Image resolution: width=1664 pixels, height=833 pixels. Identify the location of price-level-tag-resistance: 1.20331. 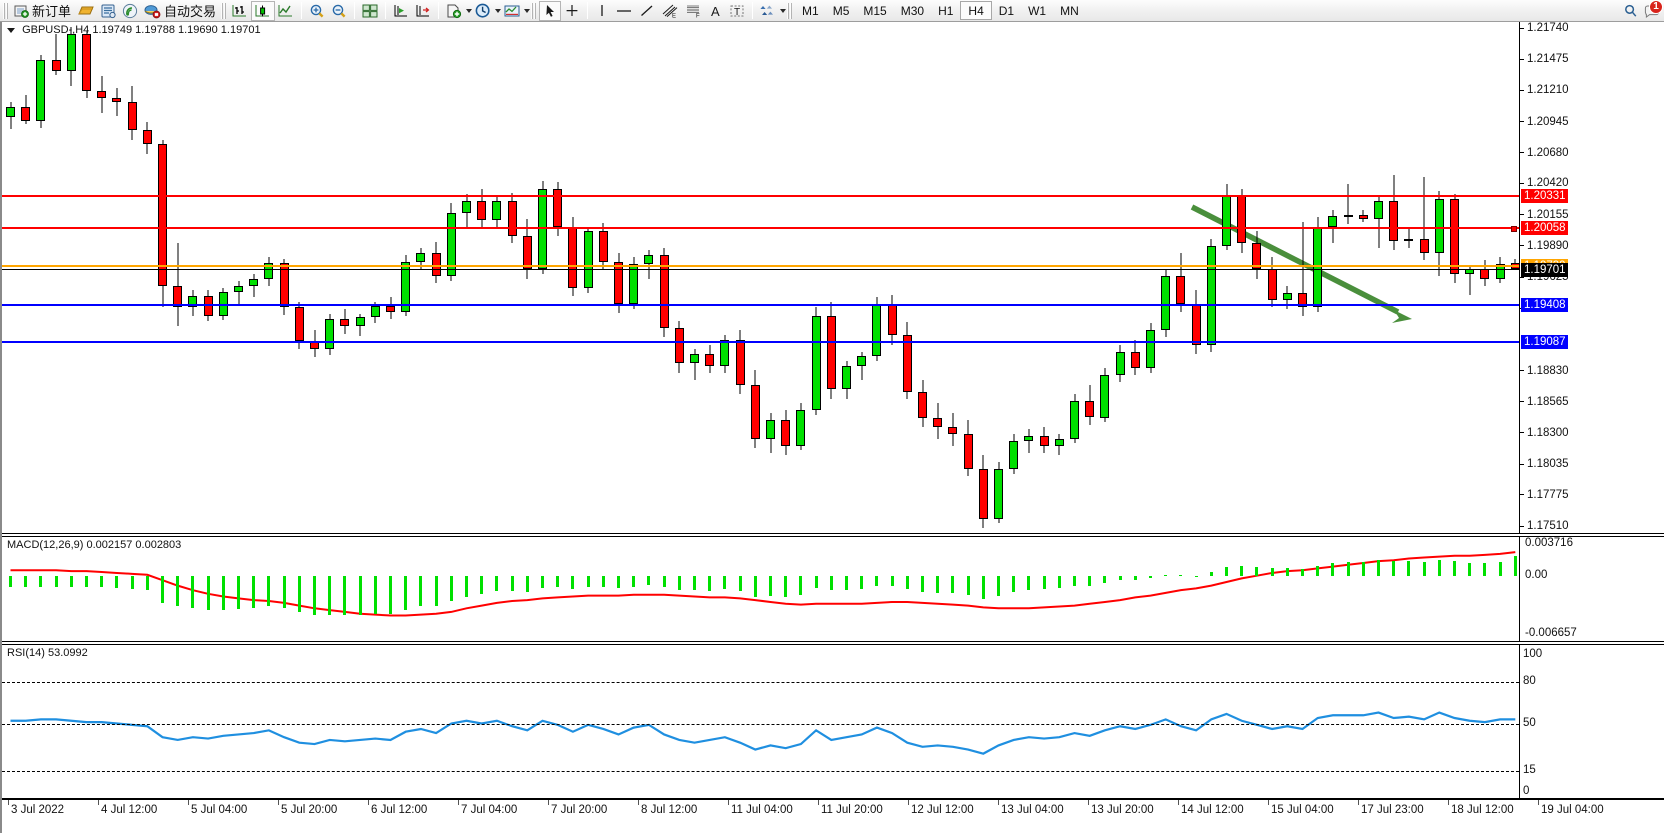
(1544, 195).